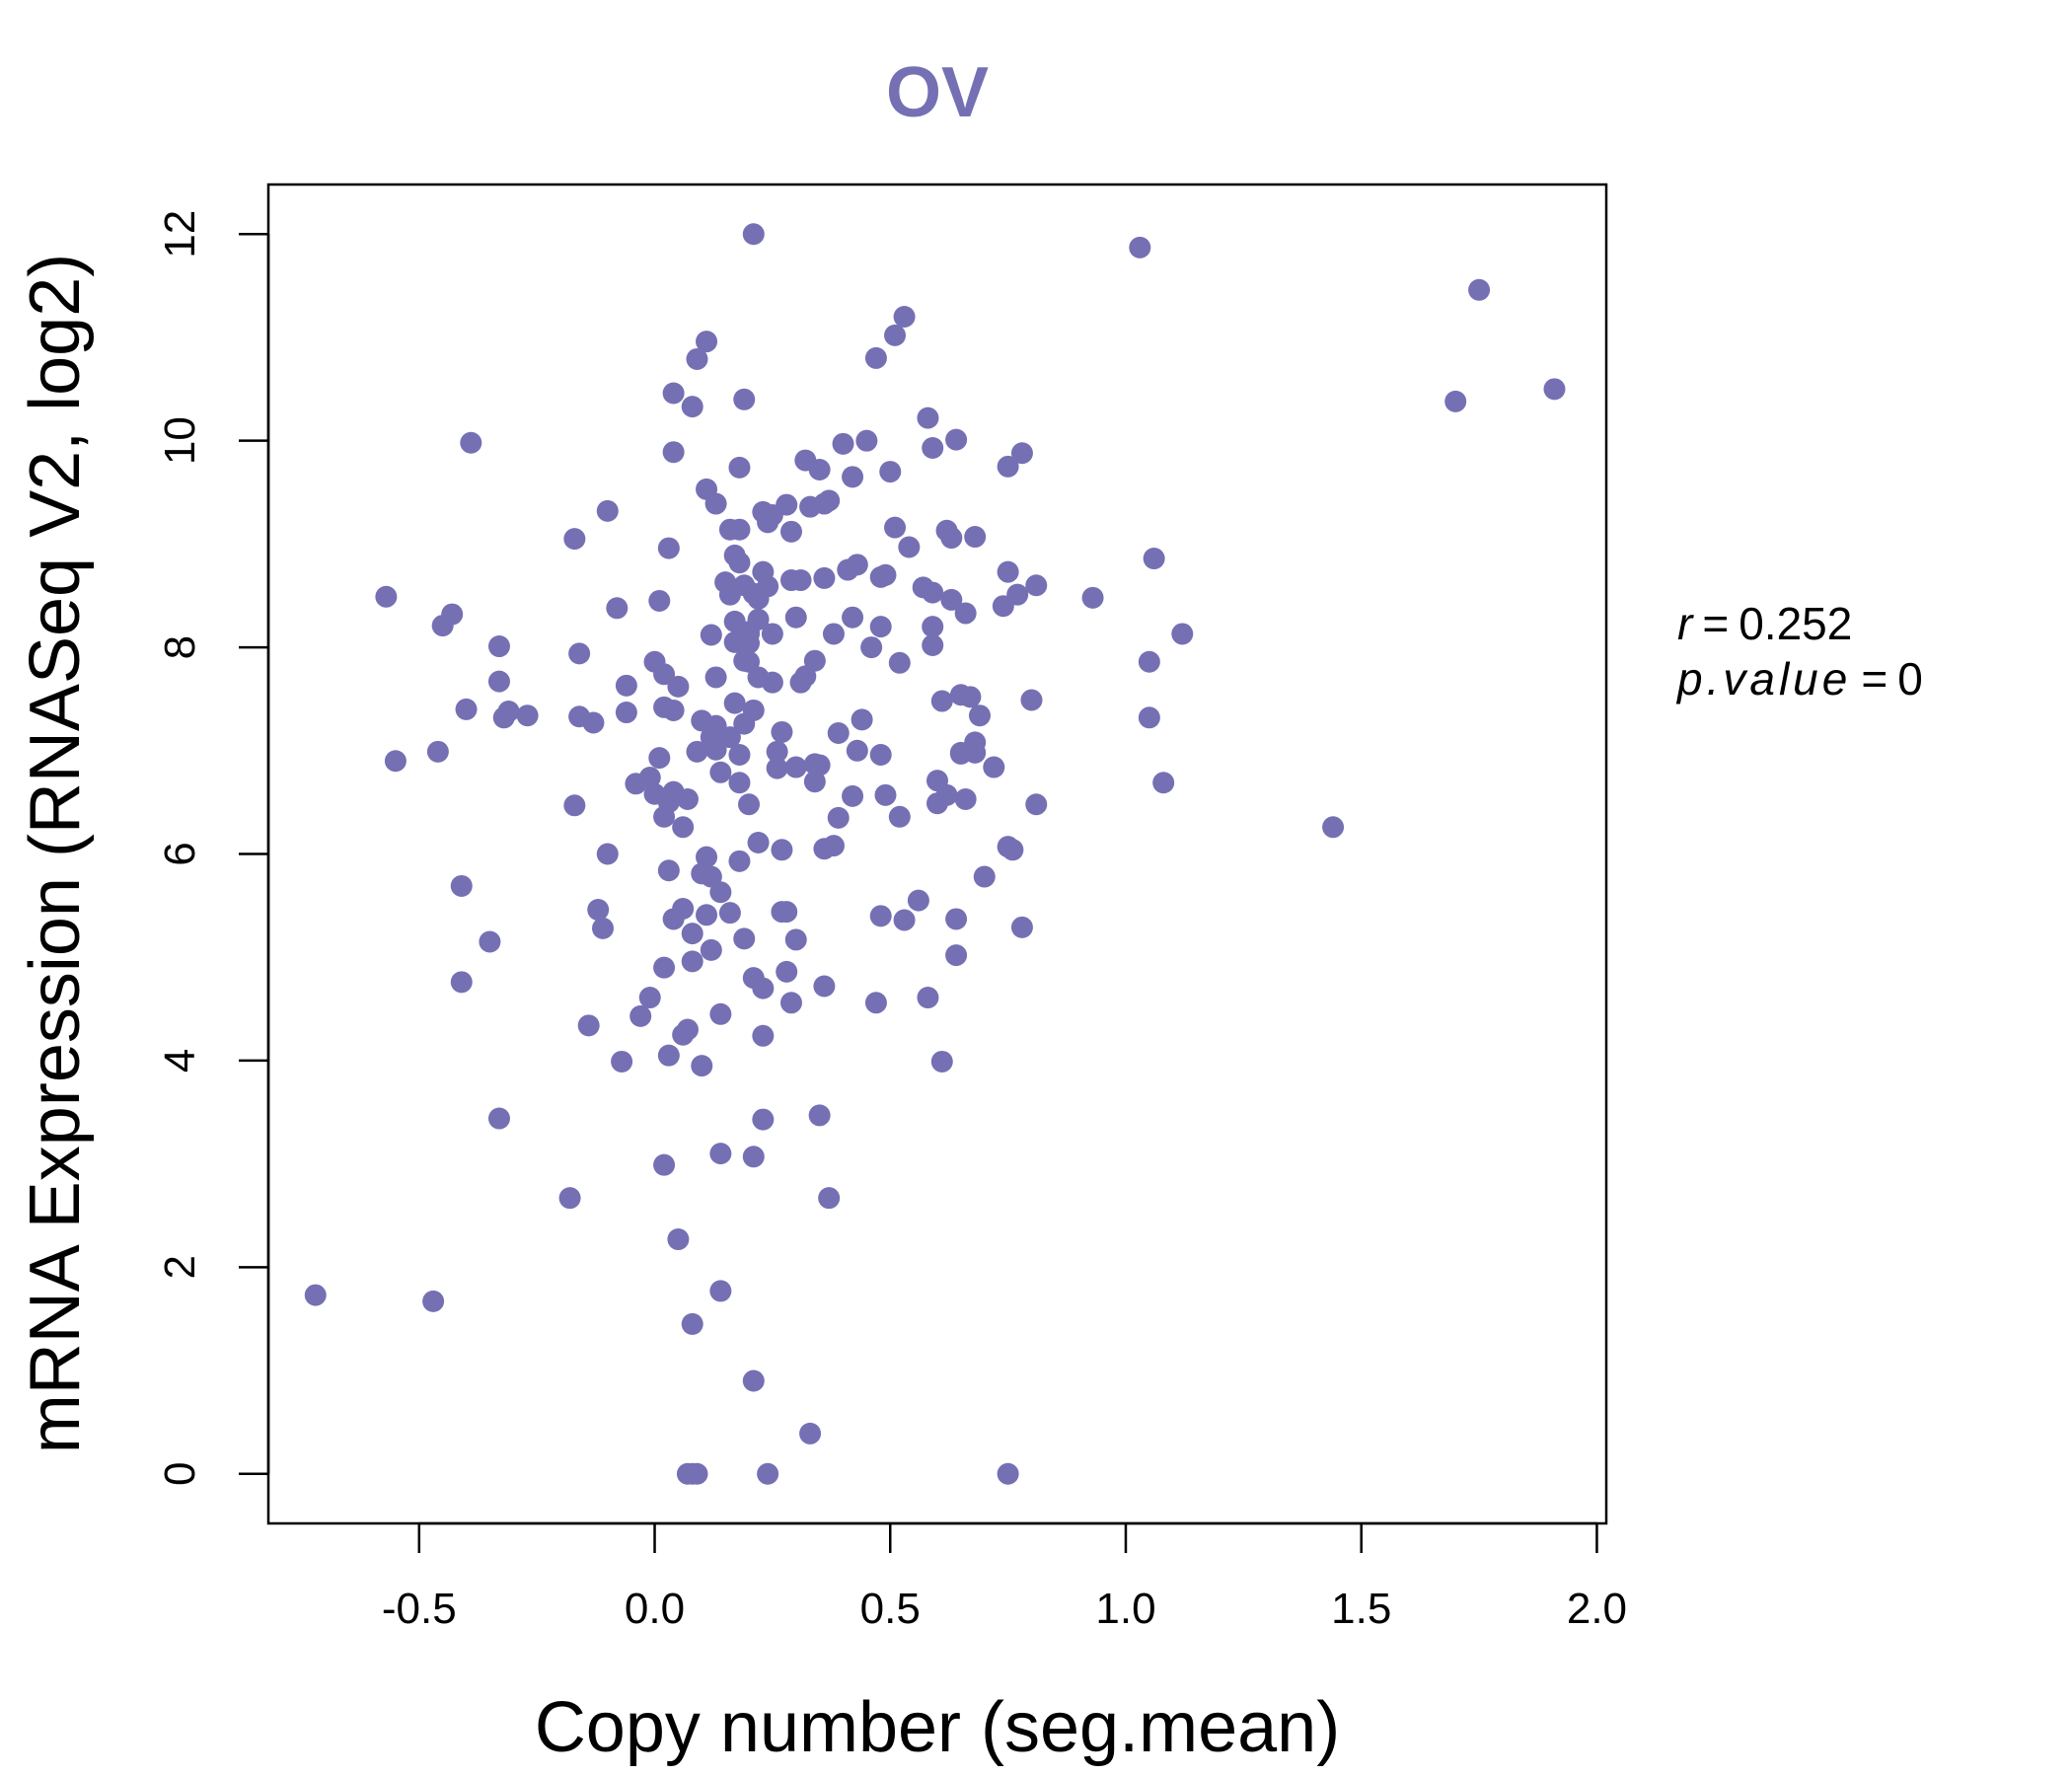  I want to click on x-tick-label: -0.5, so click(420, 1609).